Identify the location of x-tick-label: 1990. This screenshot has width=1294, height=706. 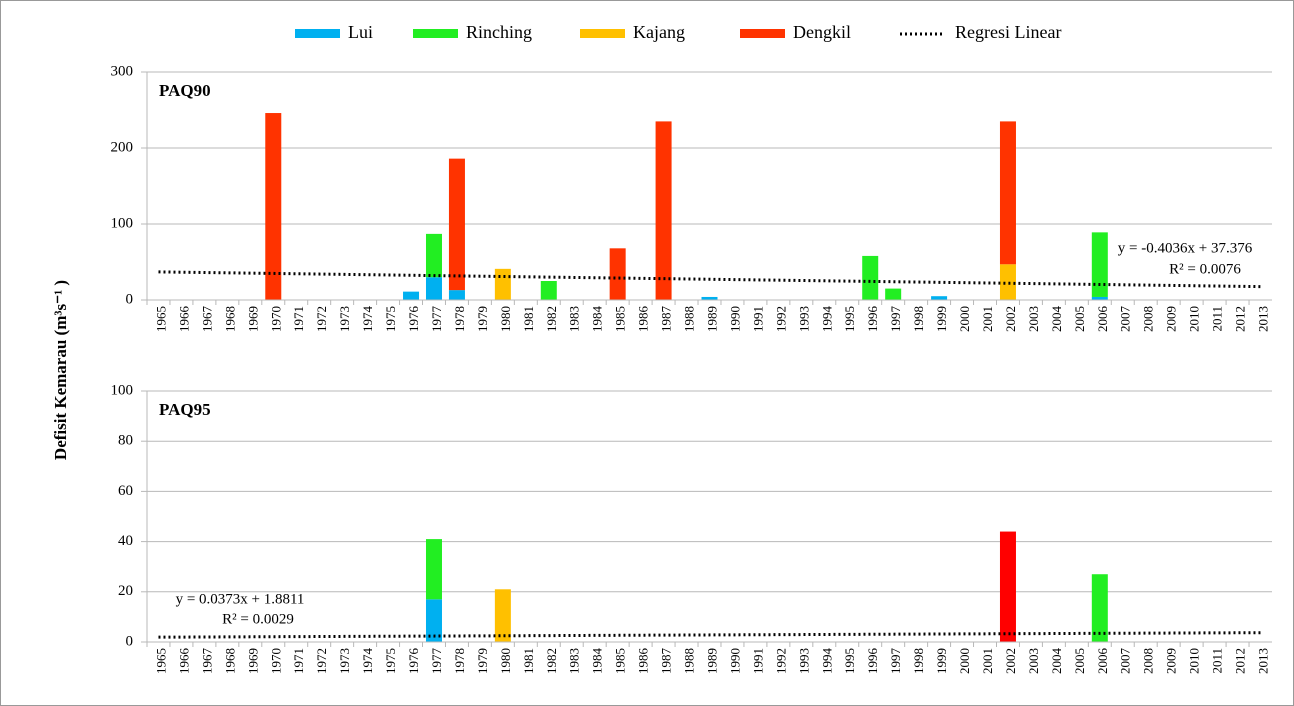
(734, 319).